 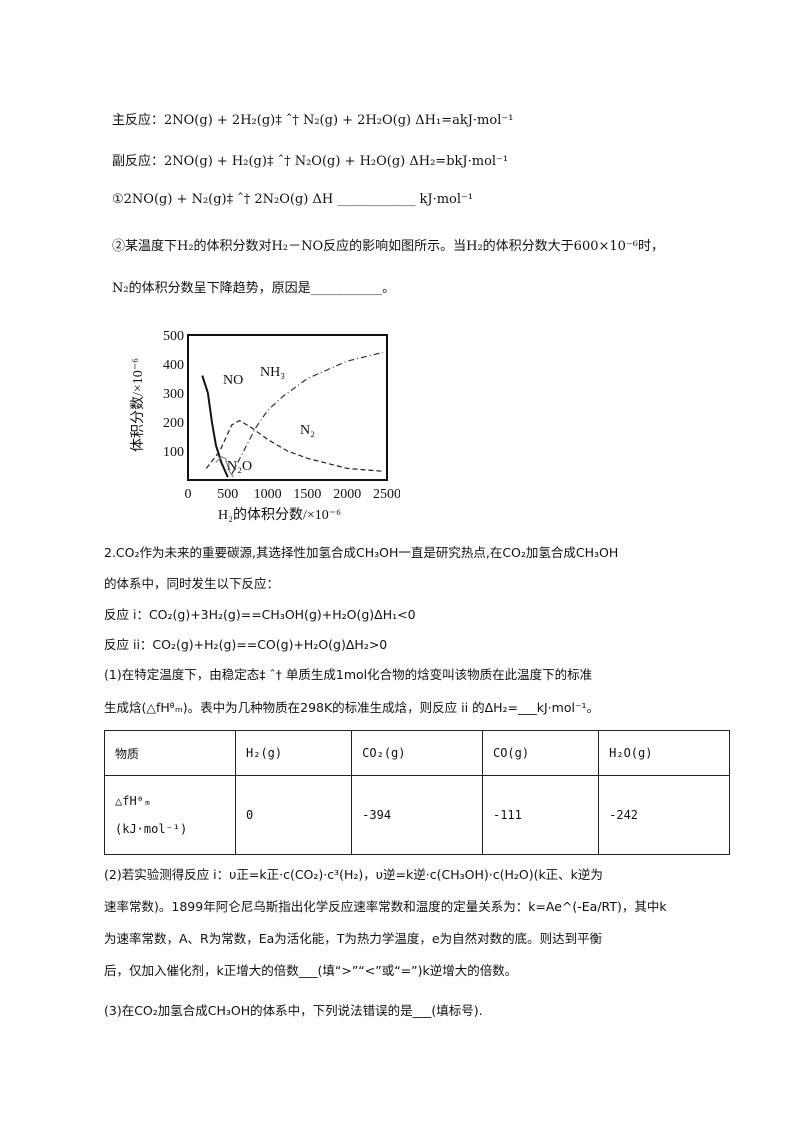 I want to click on header-cell: CO₂(g), so click(x=417, y=753).